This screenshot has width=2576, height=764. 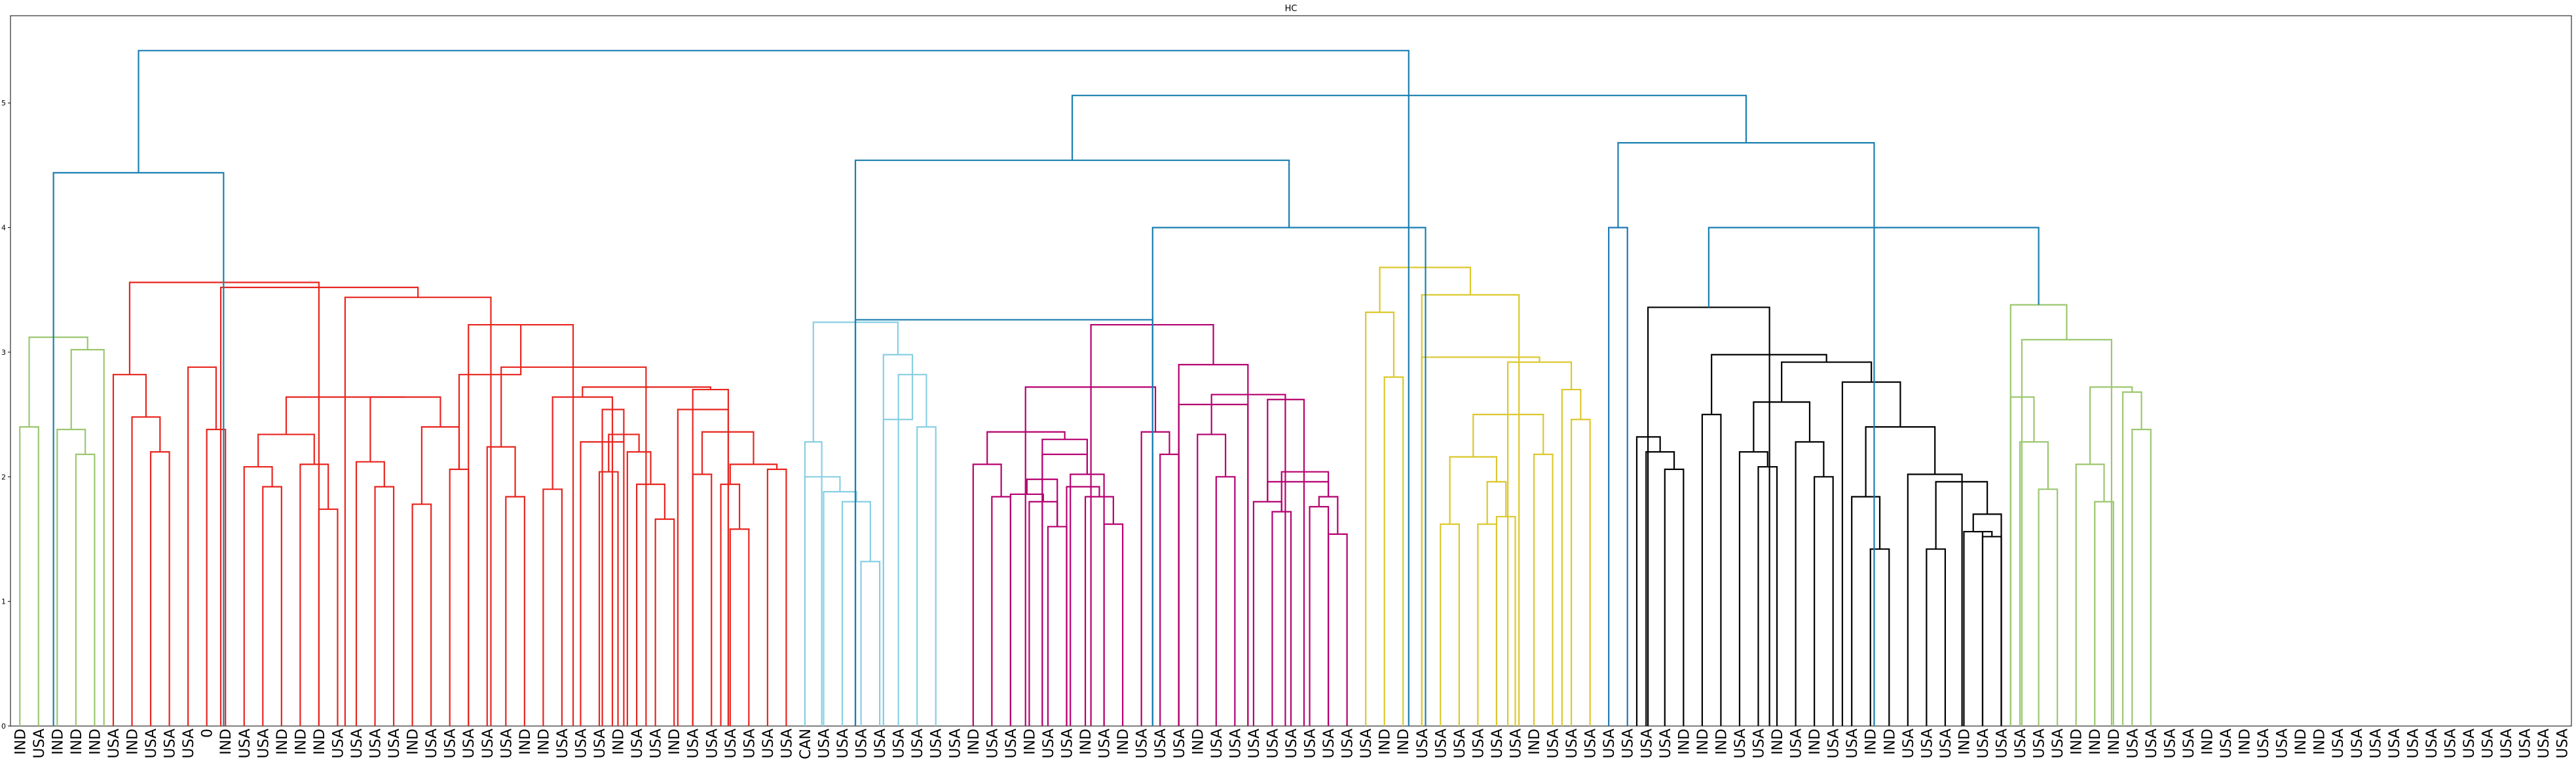 I want to click on chart-title: HC, so click(x=1291, y=9).